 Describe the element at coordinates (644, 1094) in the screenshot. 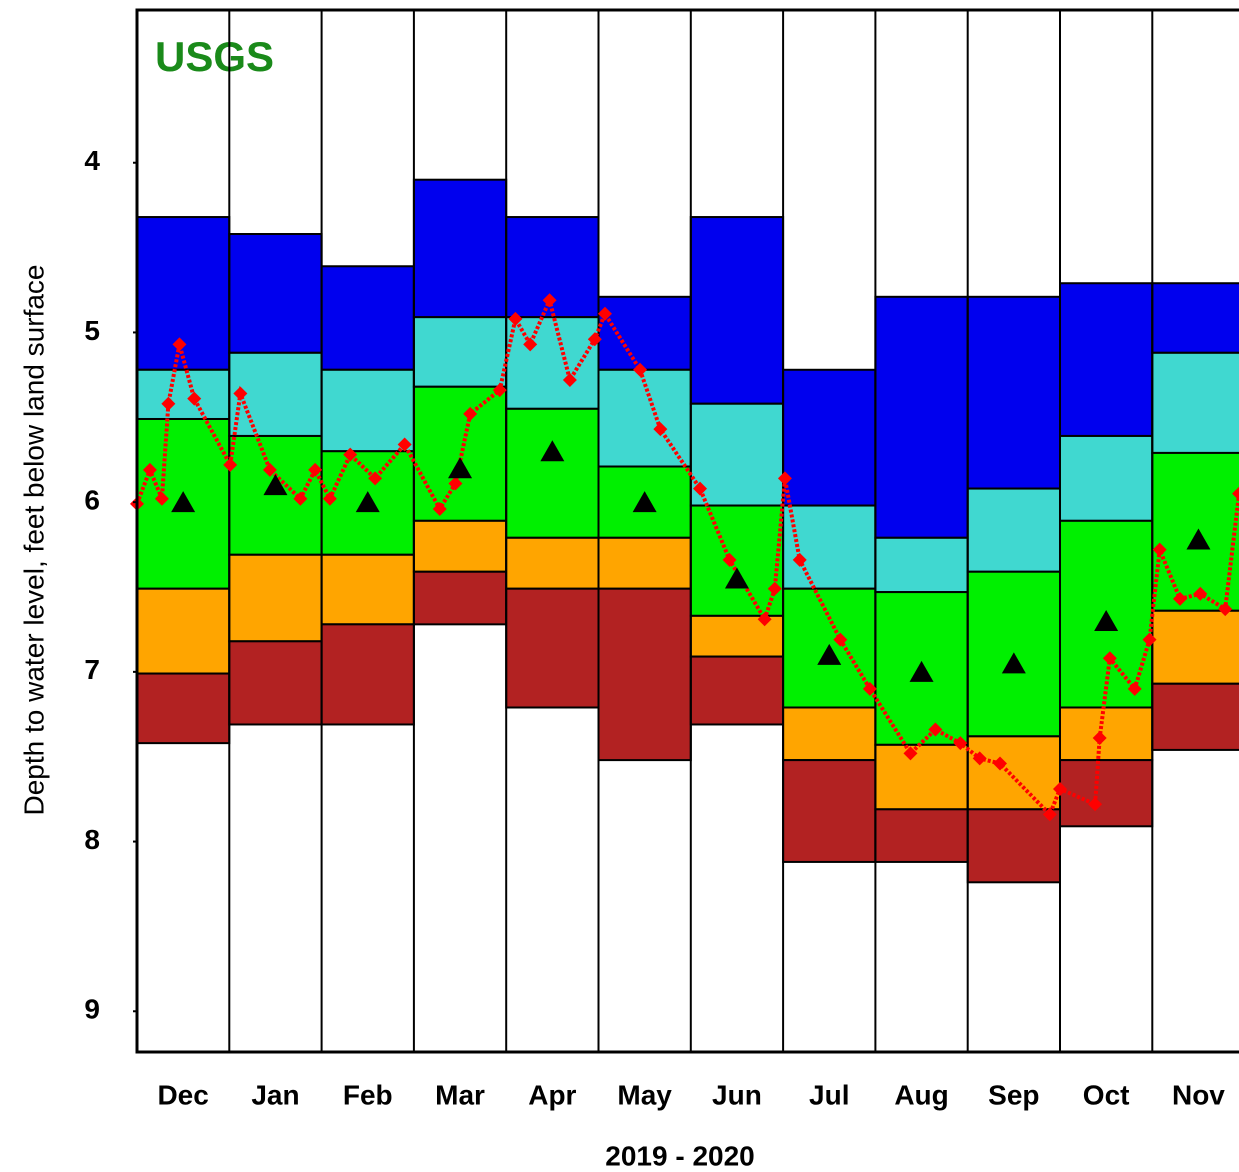

I see `x-tick-label: May` at that location.